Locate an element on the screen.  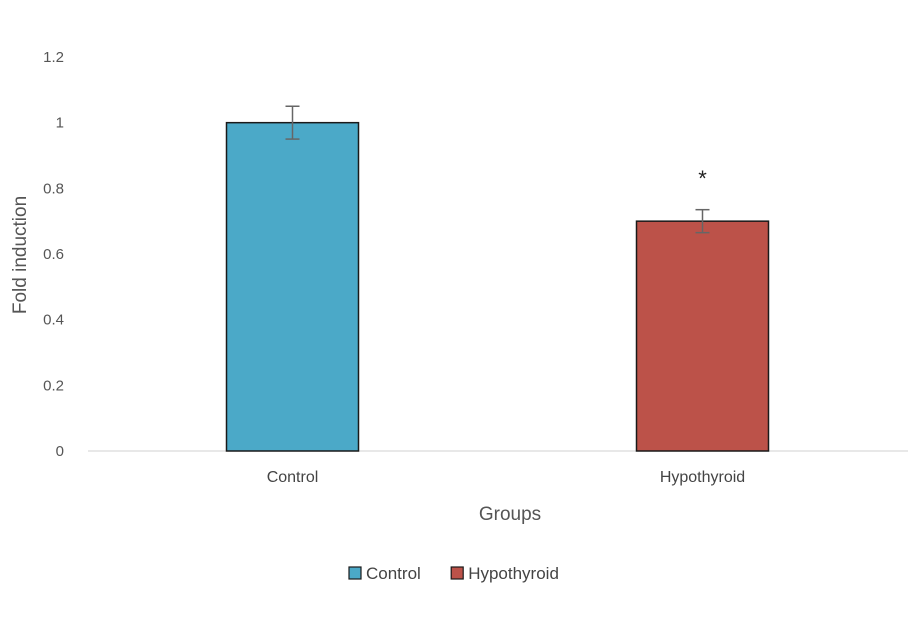
significance-marker: * is located at coordinates (702, 178).